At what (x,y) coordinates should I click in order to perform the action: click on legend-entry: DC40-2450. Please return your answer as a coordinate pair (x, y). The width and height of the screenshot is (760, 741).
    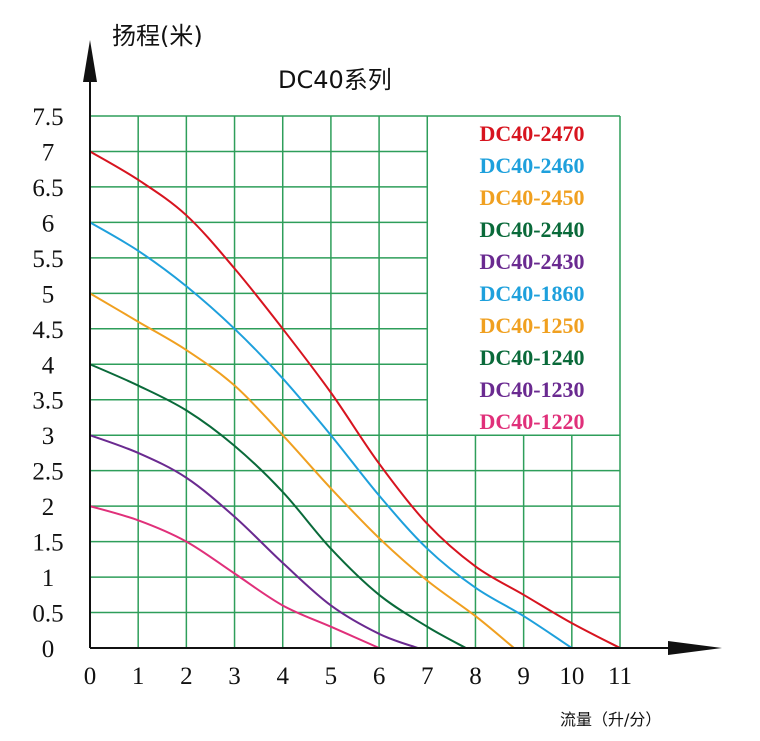
    Looking at the image, I should click on (531, 197).